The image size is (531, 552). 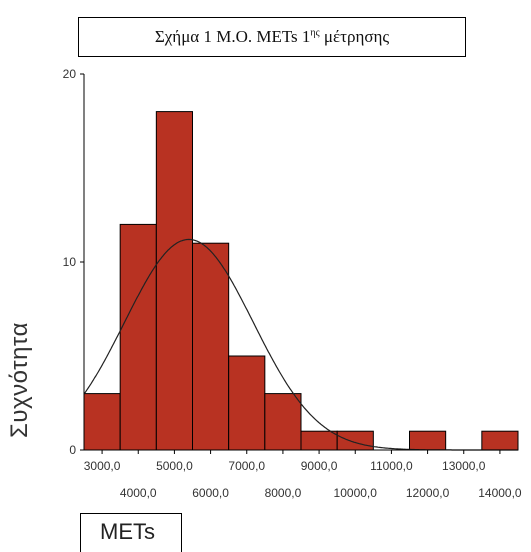 I want to click on x-tick-label: 6000,0, so click(x=210, y=493).